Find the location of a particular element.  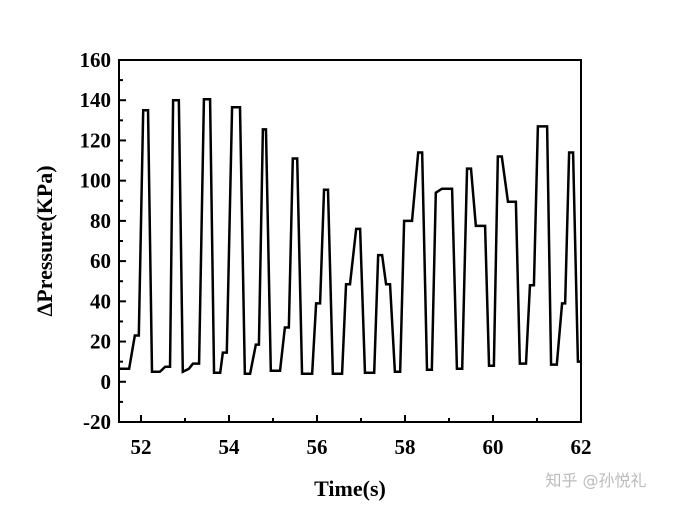

x-tick-label: 60 is located at coordinates (493, 447).